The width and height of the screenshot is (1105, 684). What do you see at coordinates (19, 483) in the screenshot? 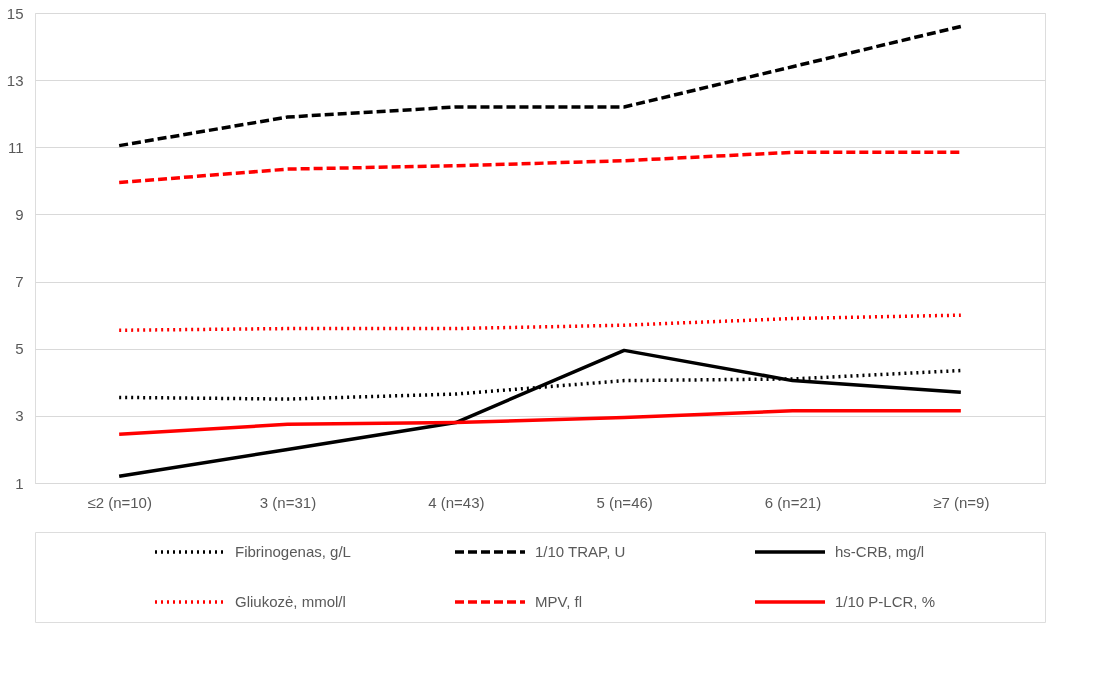
I see `y-tick-label: 1` at bounding box center [19, 483].